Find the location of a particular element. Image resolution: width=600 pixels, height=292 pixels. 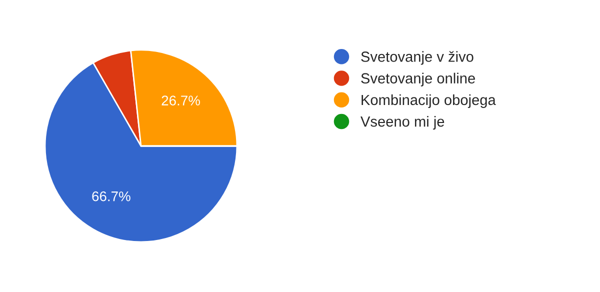

data-label: 66.7% is located at coordinates (111, 196).